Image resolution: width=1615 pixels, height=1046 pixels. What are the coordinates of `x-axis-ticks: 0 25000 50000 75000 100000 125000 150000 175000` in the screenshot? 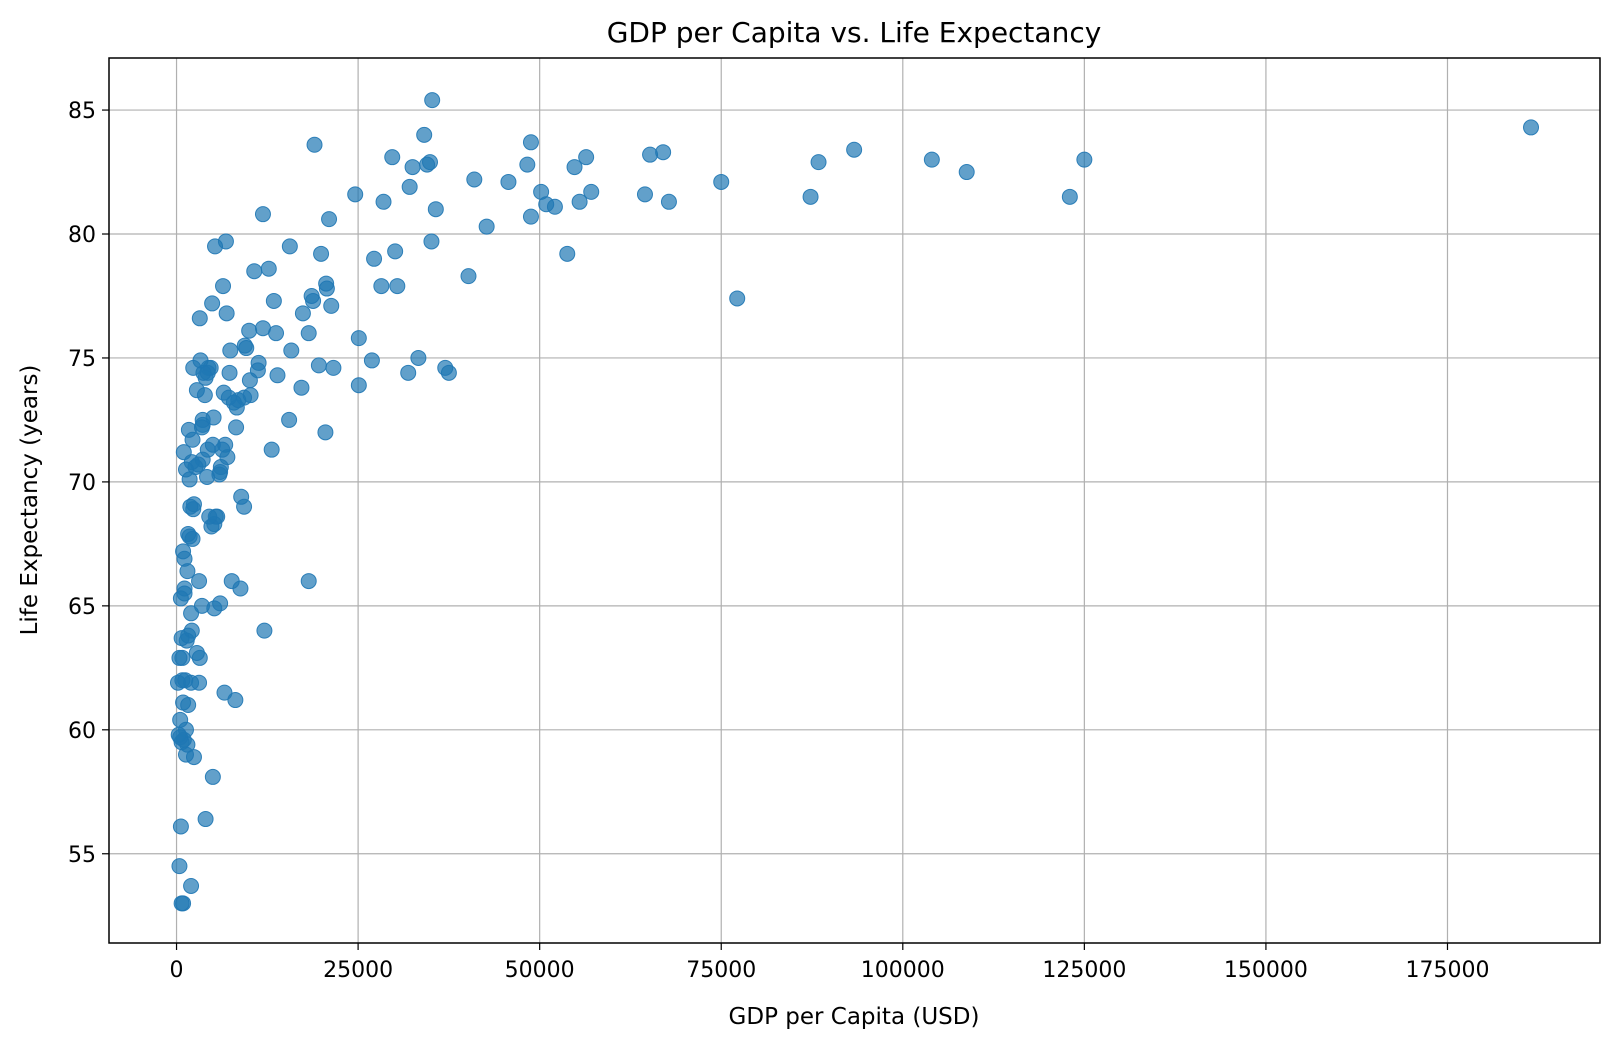 It's located at (829, 963).